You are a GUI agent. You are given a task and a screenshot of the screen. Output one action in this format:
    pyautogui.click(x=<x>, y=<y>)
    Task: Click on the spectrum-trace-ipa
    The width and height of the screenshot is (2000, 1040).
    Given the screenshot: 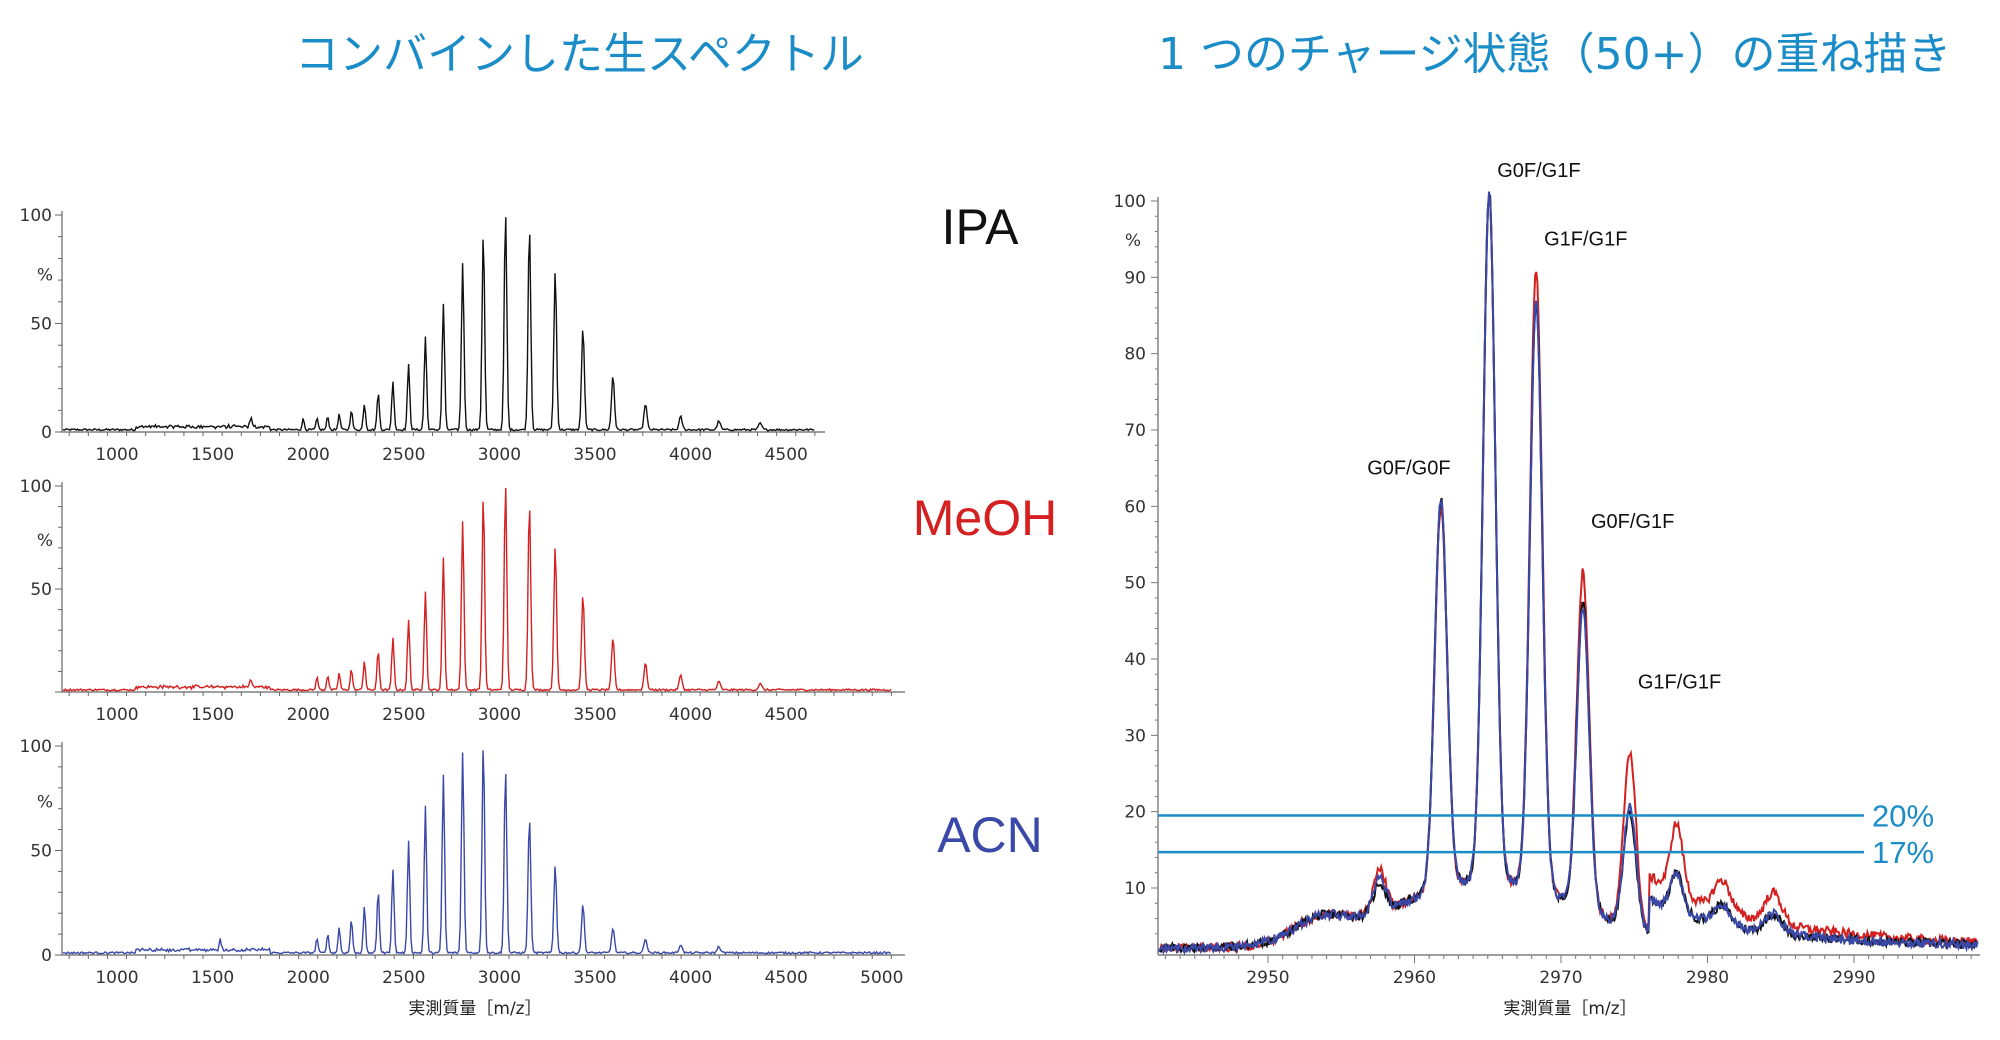 What is the action you would take?
    pyautogui.click(x=438, y=324)
    